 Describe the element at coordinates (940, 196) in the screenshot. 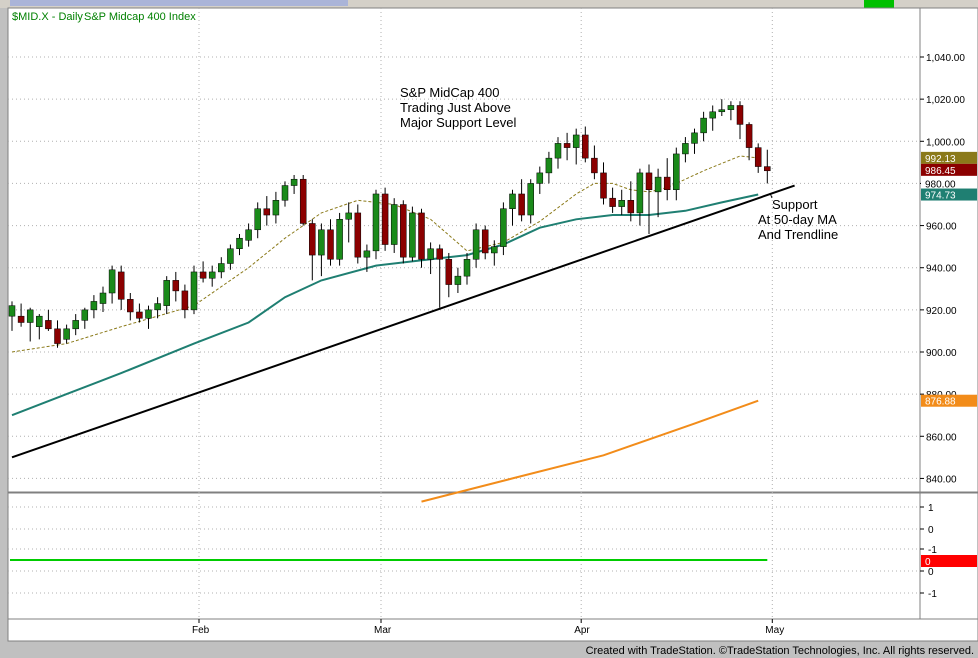

I see `tag-ma50: 974.73` at that location.